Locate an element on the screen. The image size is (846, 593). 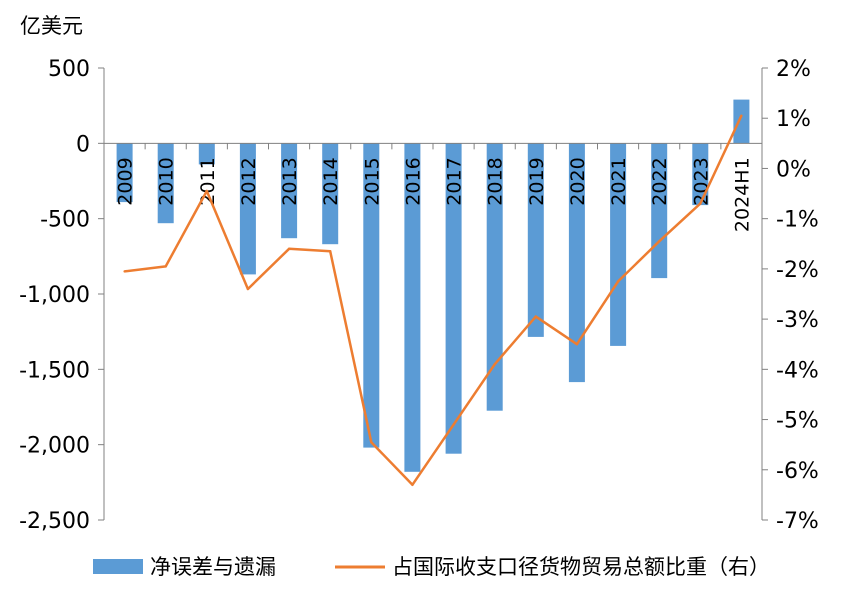
bar-2010 is located at coordinates (165, 183).